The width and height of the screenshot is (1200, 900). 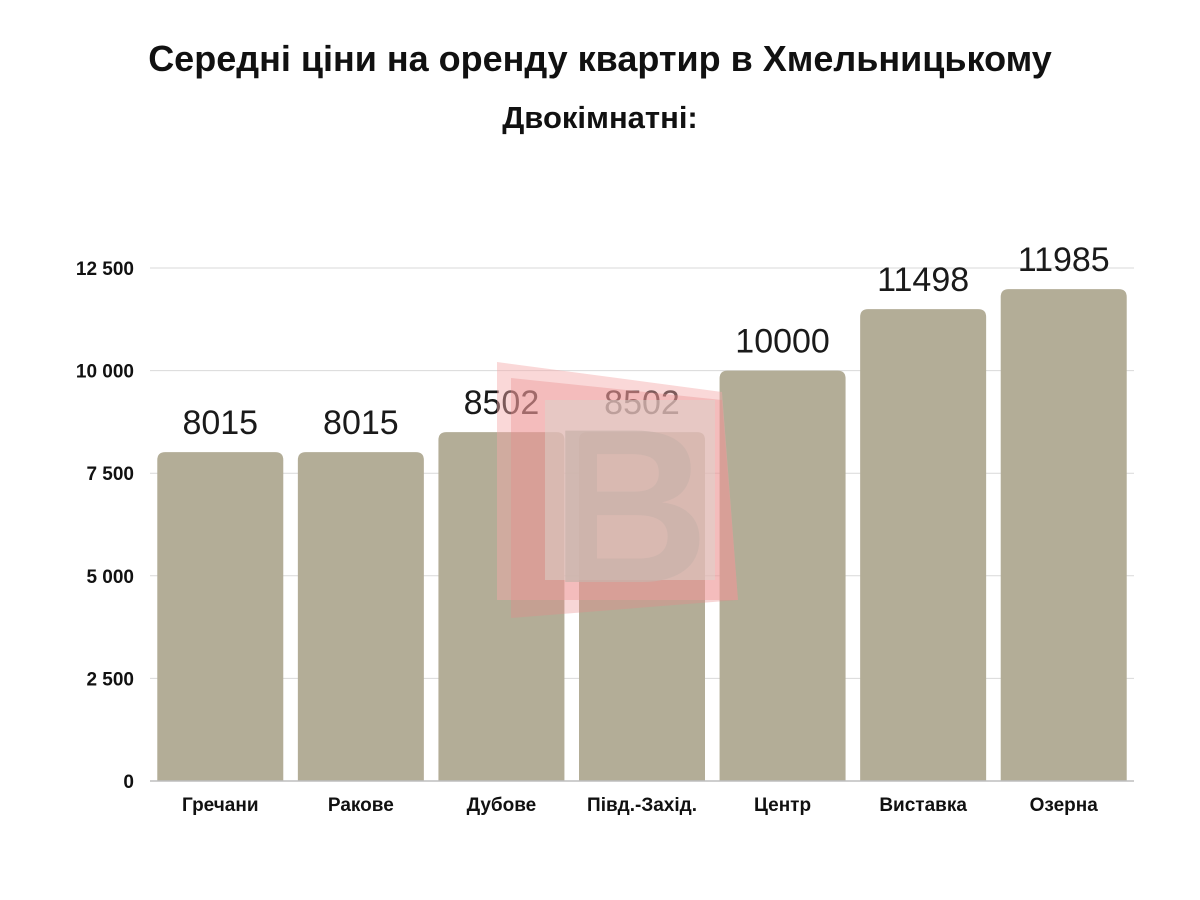 I want to click on y-axis-ticks: 0 2 500 5 000 7 500 10 000 12 500, so click(x=105, y=526).